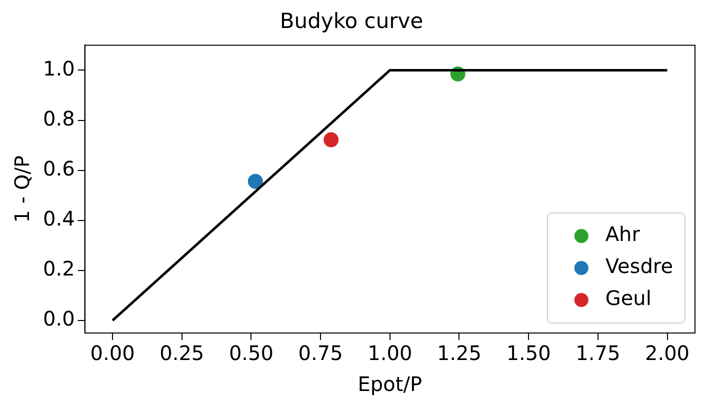  Describe the element at coordinates (58, 168) in the screenshot. I see `y-tick-label: 0.6` at that location.